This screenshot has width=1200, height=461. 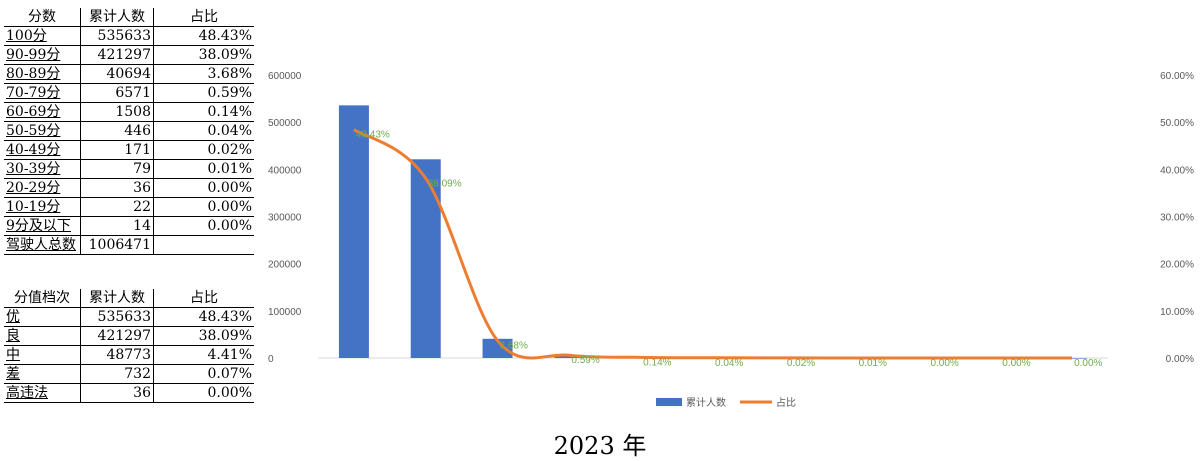 I want to click on table1-cell: 1508, so click(x=117, y=112).